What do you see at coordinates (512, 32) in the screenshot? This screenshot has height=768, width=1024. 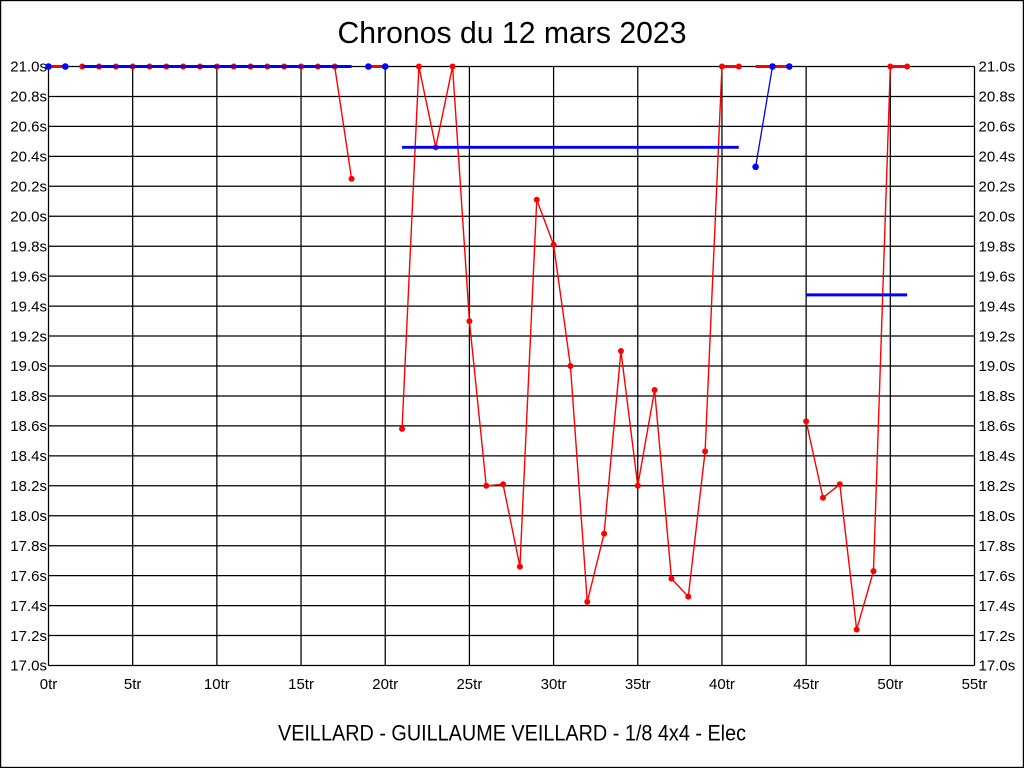 I see `svg-text: Chronos du 12 mars 2023` at bounding box center [512, 32].